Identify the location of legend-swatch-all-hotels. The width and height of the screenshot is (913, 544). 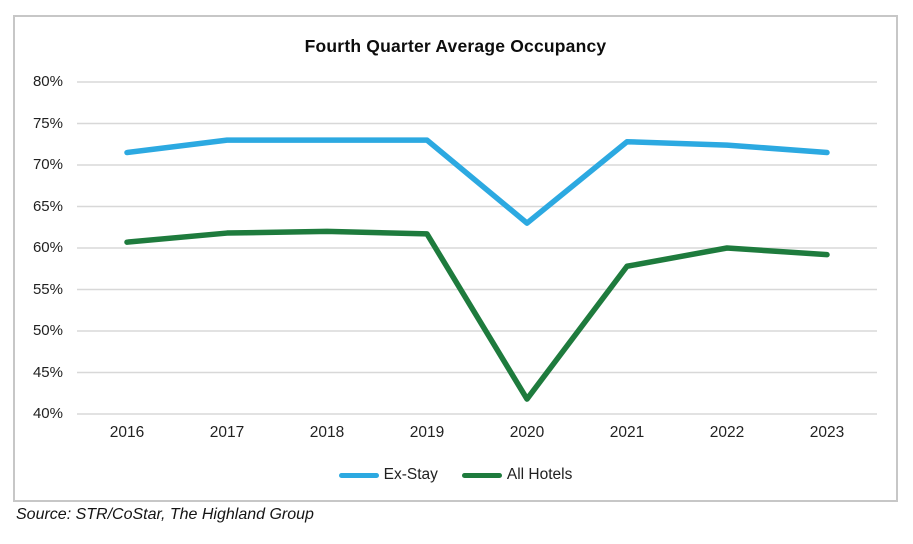
(481, 475).